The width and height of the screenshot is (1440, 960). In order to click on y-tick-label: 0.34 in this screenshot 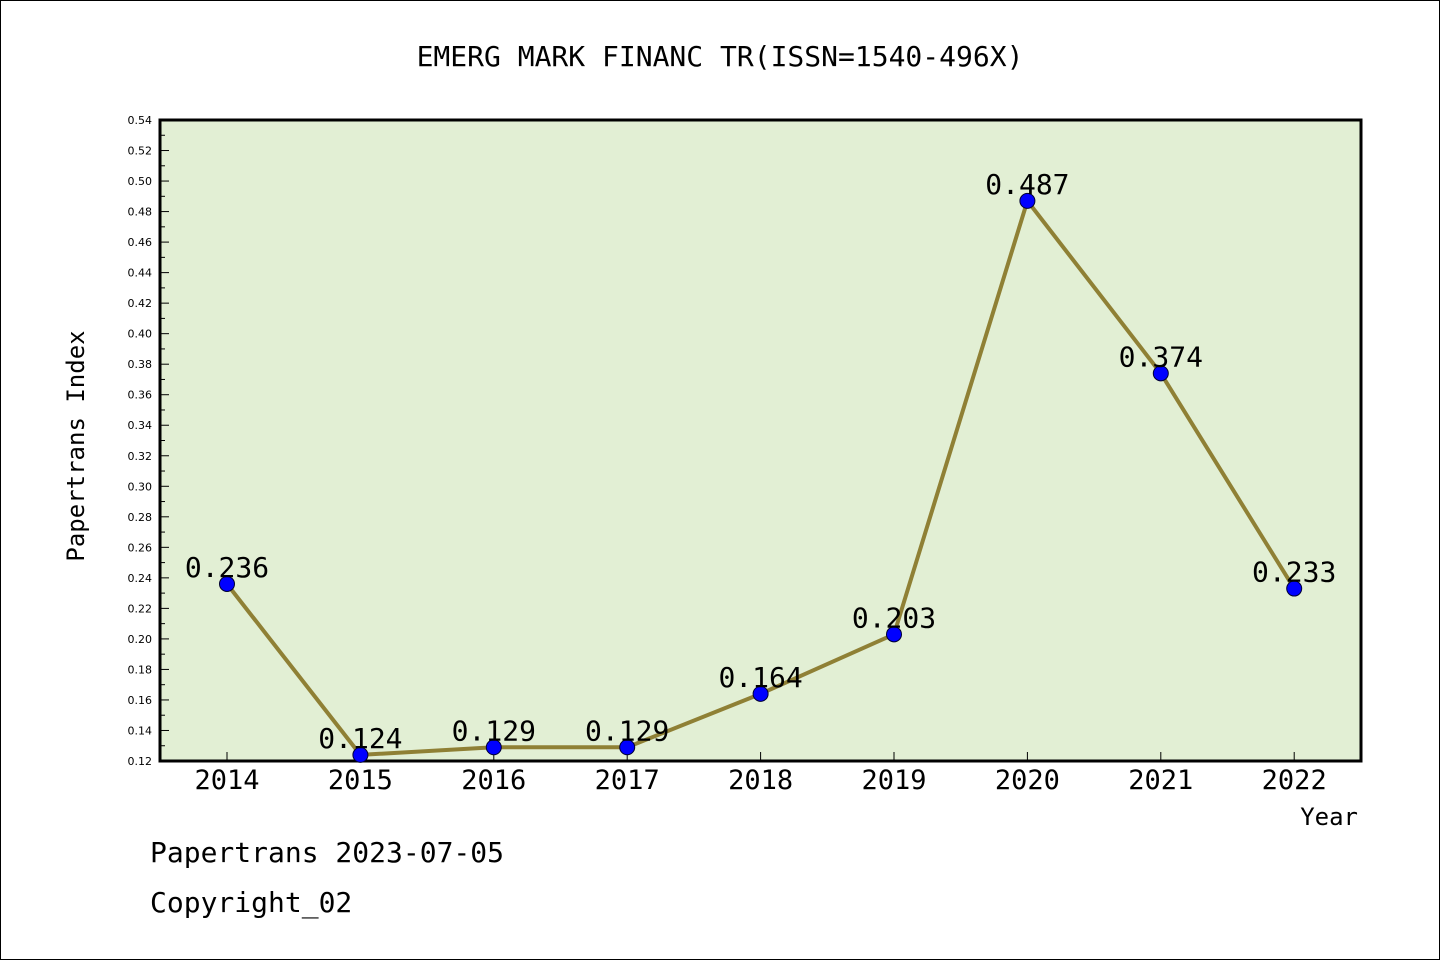, I will do `click(140, 425)`.